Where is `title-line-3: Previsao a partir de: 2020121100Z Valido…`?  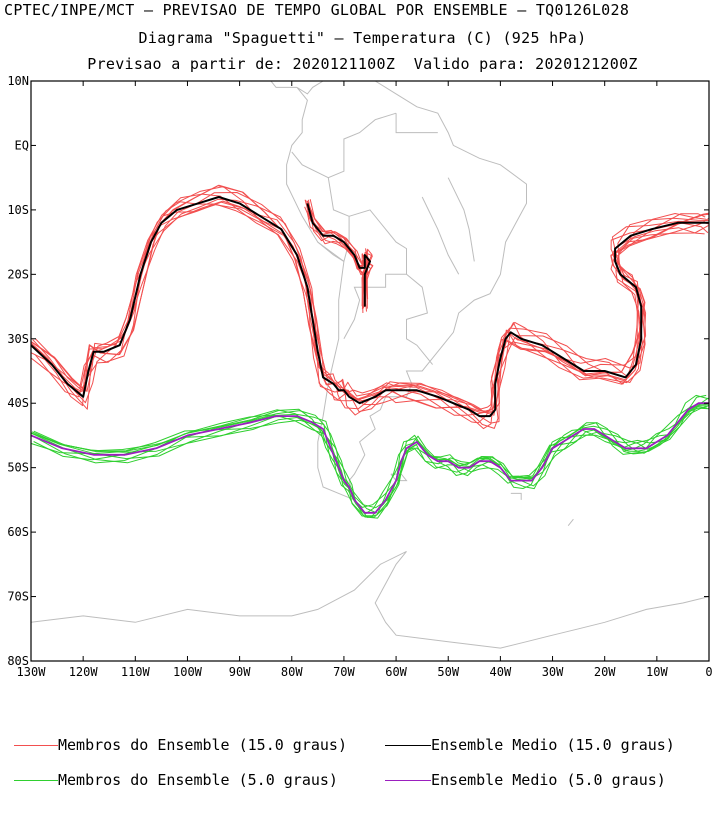
title-line-3: Previsao a partir de: 2020121100Z Valido… is located at coordinates (362, 64).